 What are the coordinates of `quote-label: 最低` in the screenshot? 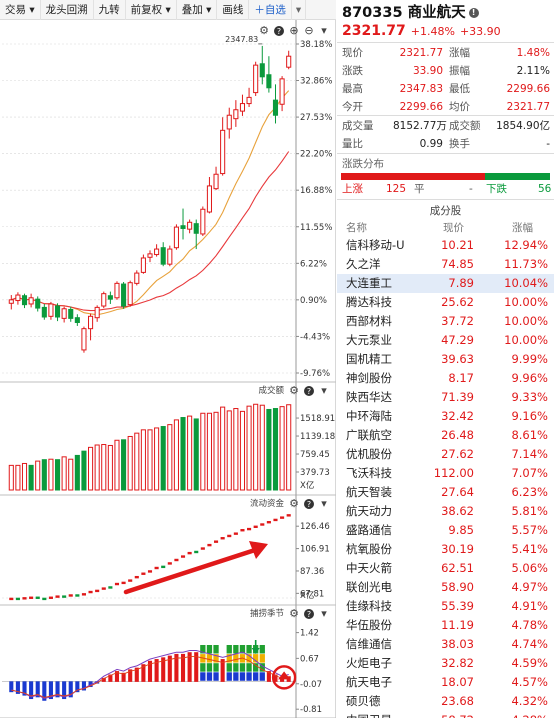 It's located at (459, 89).